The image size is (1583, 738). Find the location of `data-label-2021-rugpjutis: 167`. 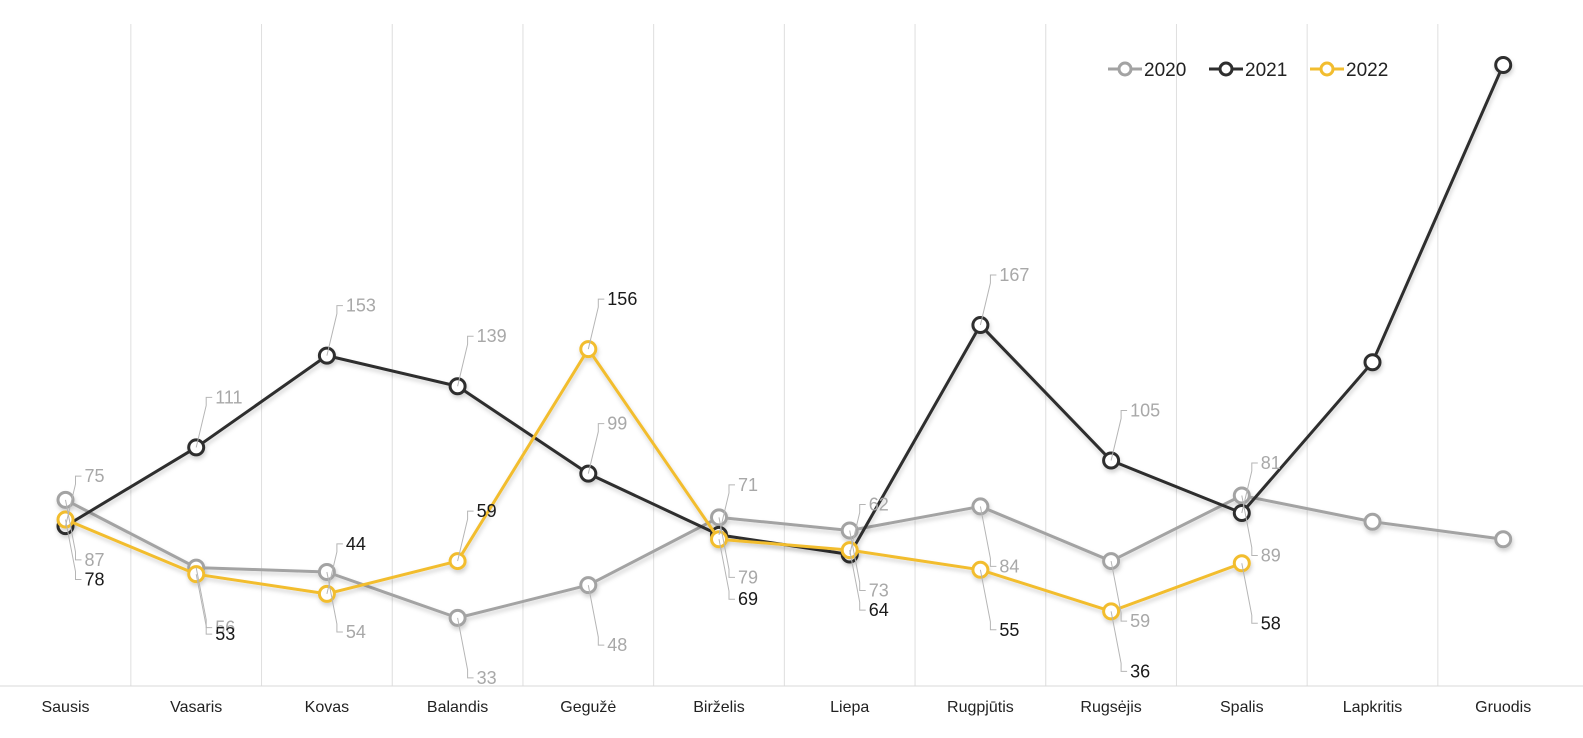

data-label-2021-rugpjutis: 167 is located at coordinates (1014, 275).